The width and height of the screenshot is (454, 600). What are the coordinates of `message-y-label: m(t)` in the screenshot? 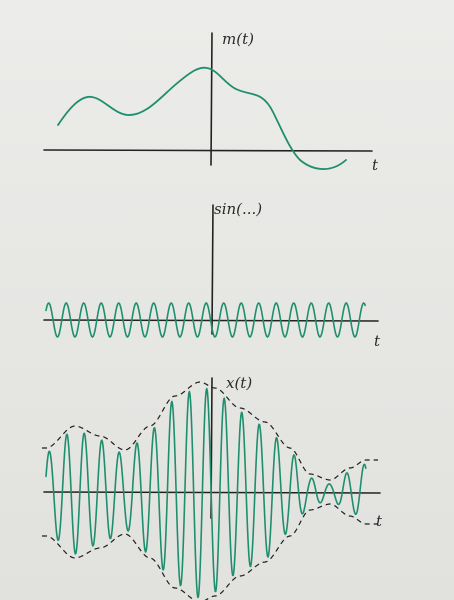 It's located at (238, 39).